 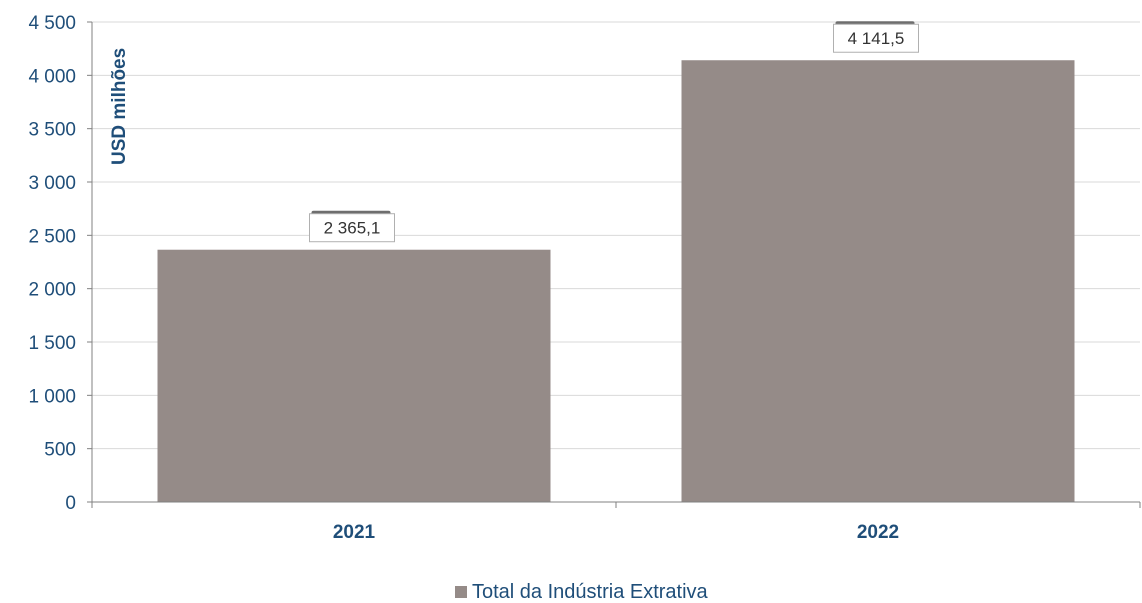 What do you see at coordinates (60, 450) in the screenshot?
I see `y-tick-label: 500` at bounding box center [60, 450].